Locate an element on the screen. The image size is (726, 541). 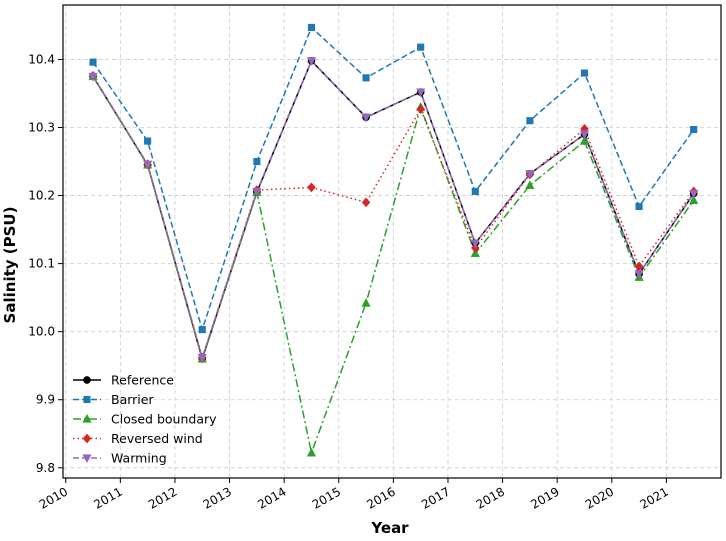
y-tick-label: 10.0 is located at coordinates (41, 332).